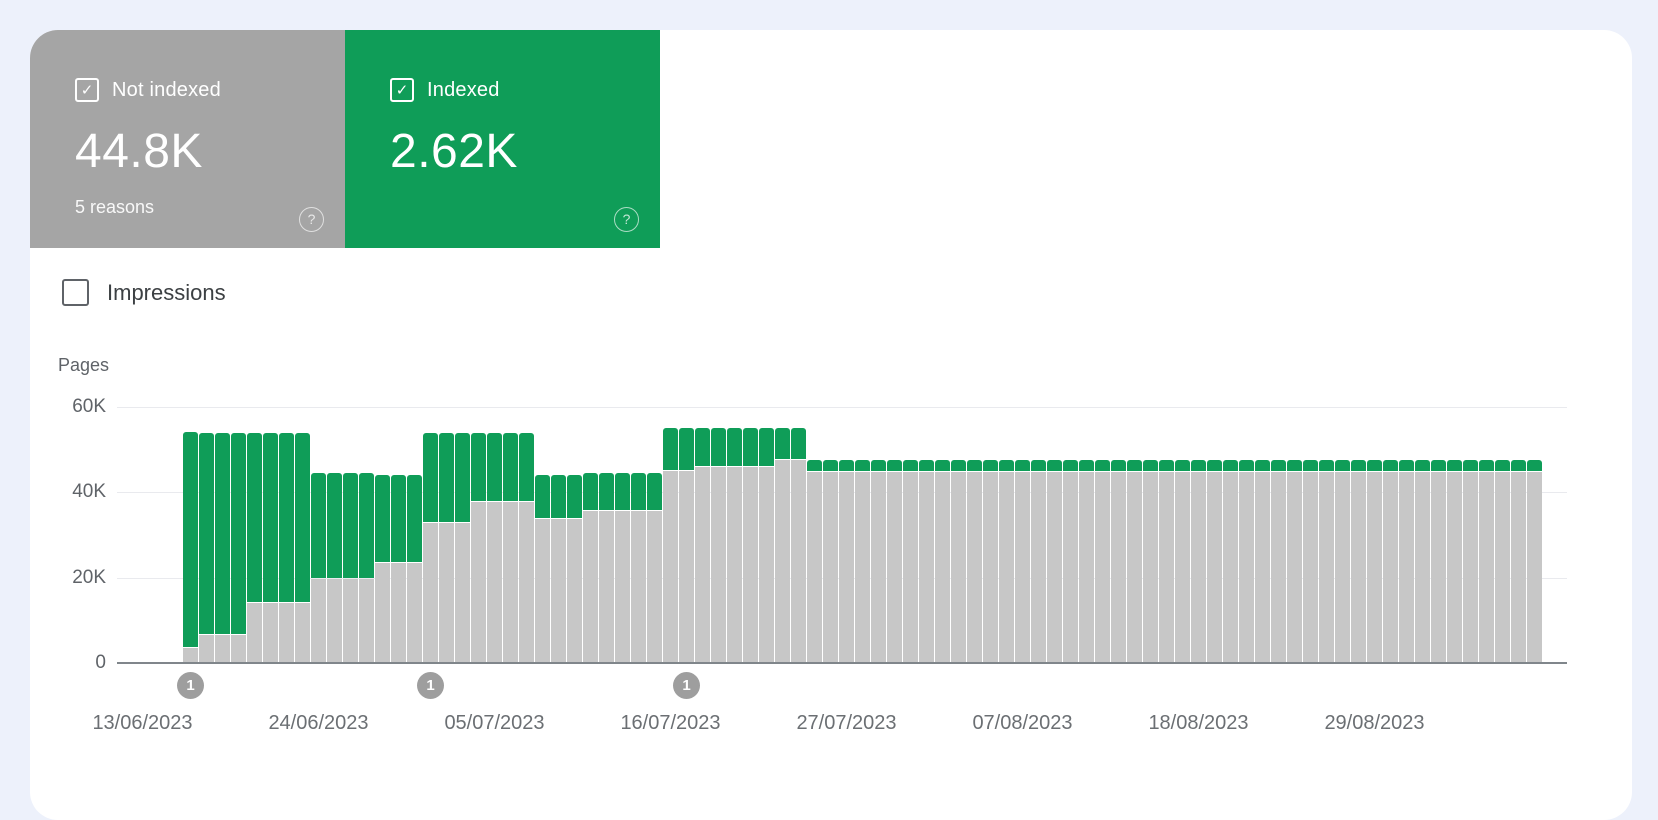  I want to click on bar-30/07/2023, so click(894, 561).